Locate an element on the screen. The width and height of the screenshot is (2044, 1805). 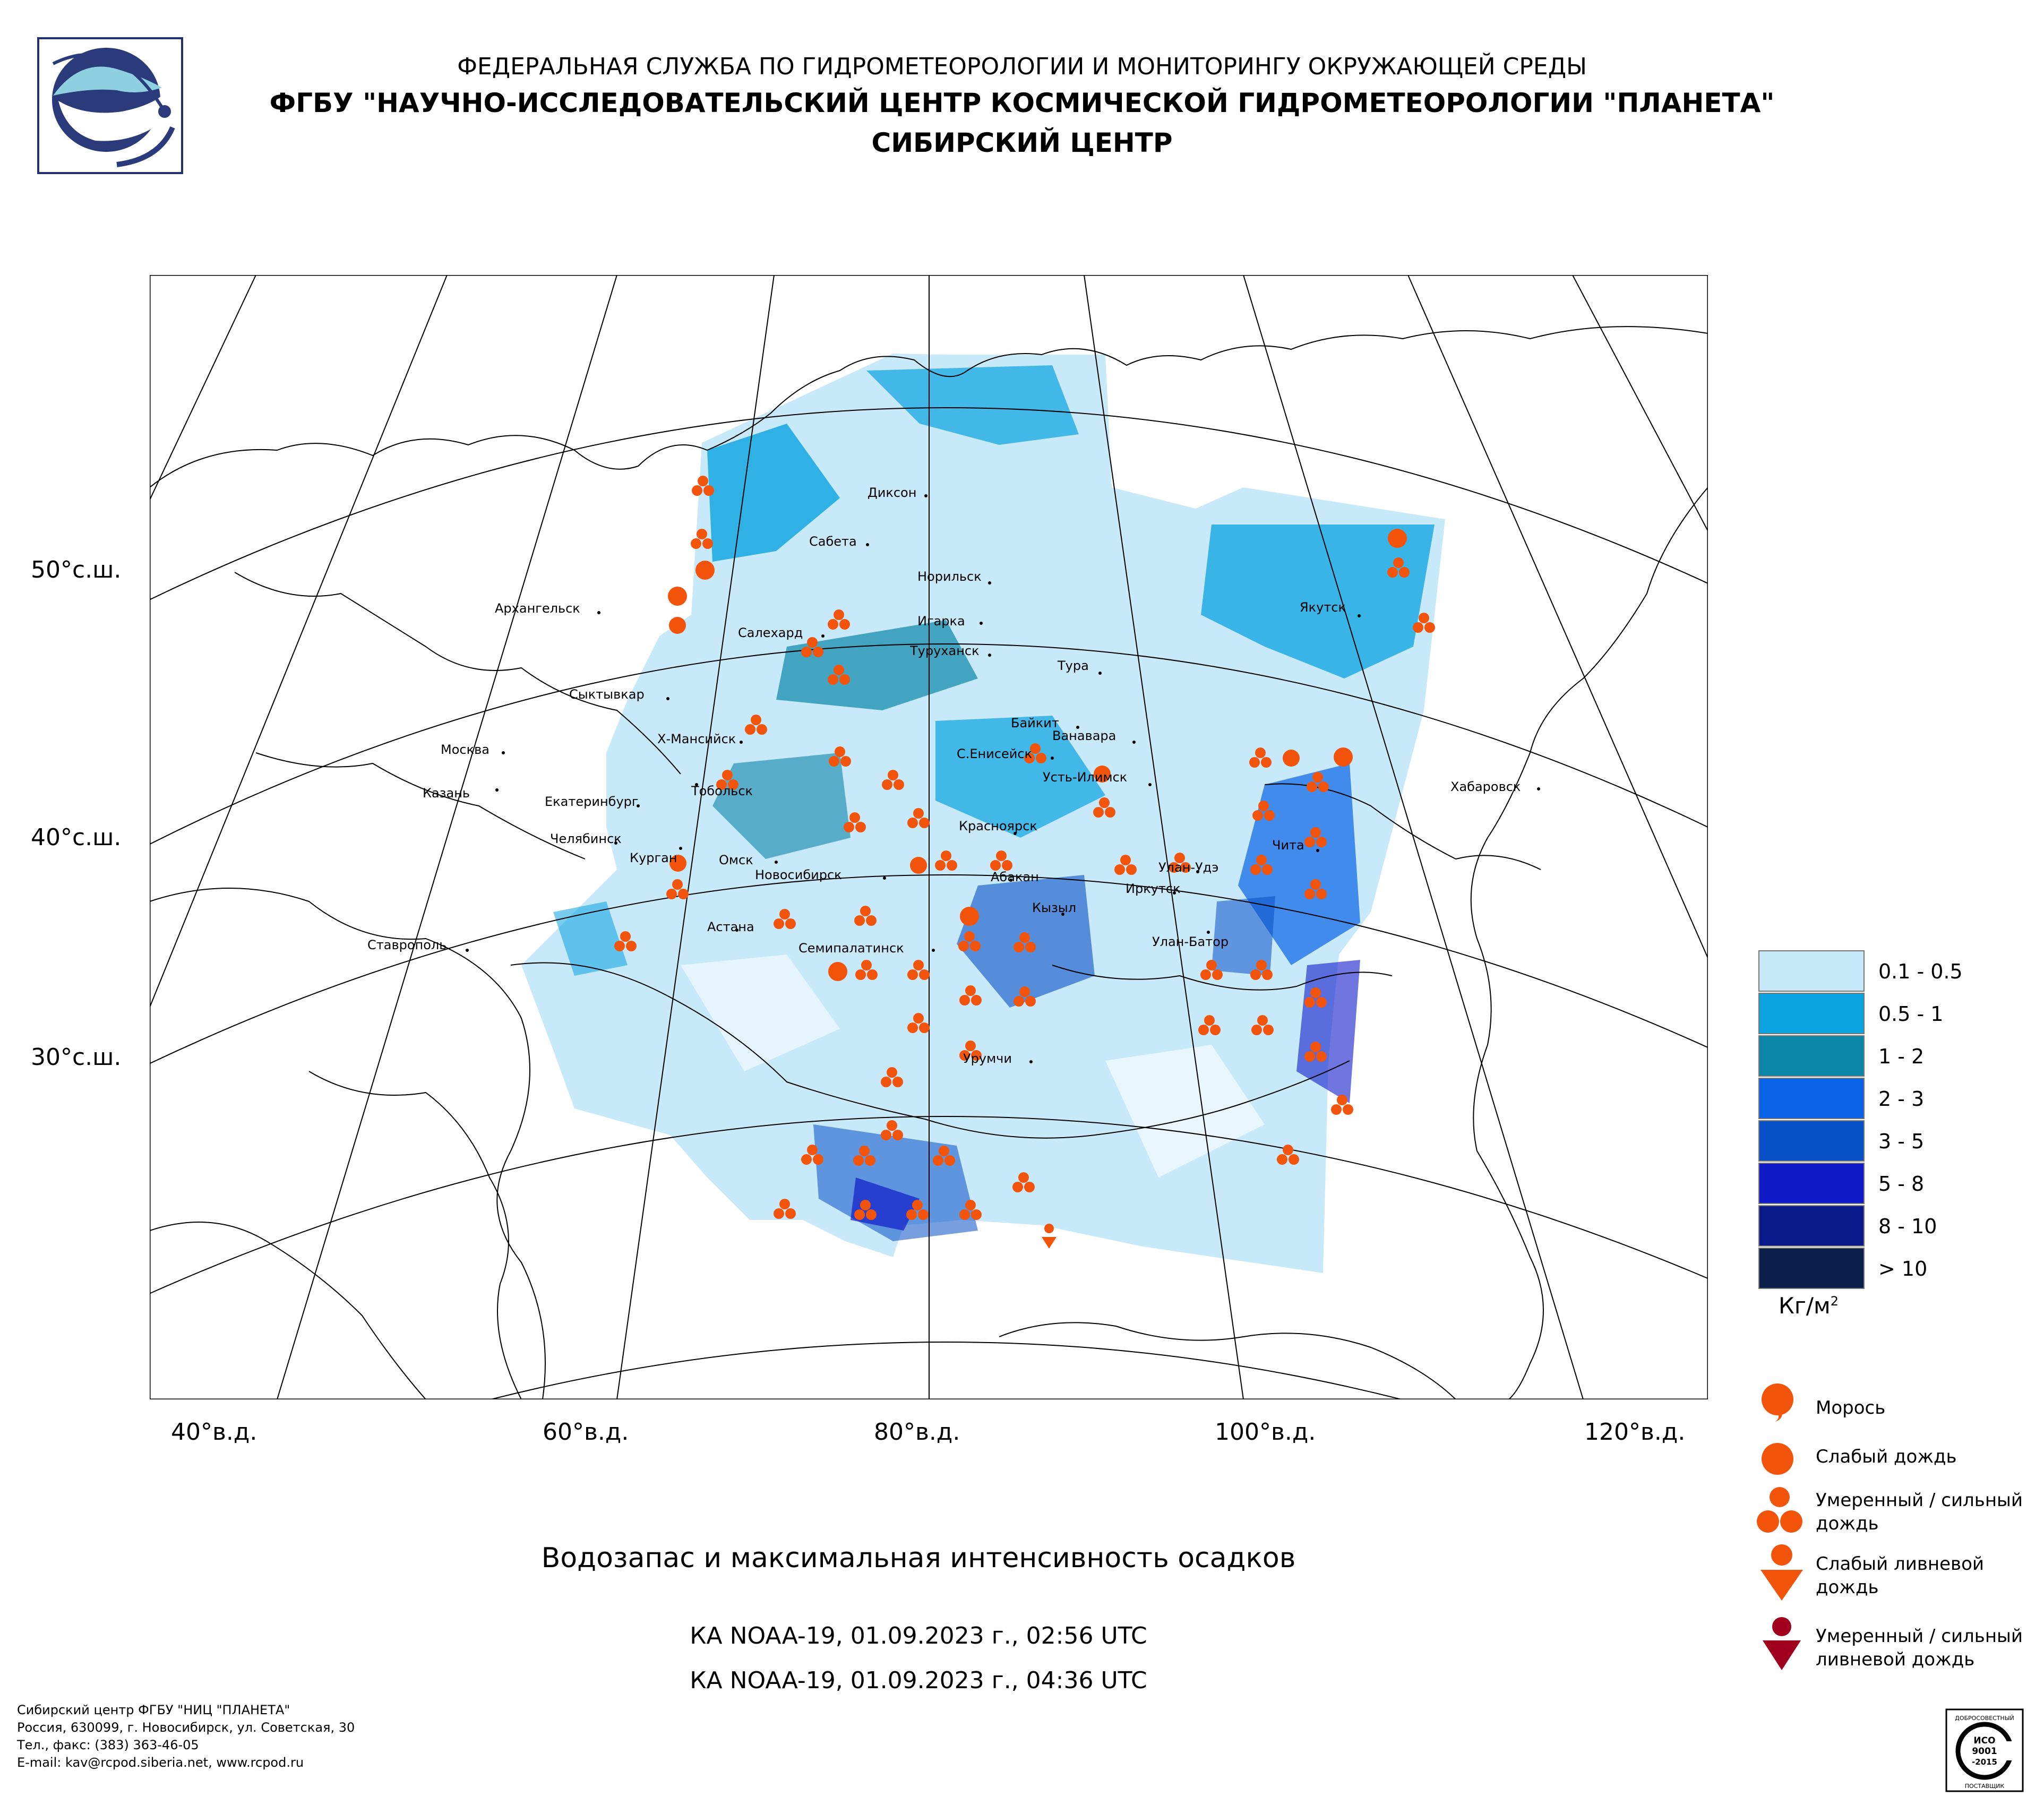
svg-text: Улан-Удэ is located at coordinates (1188, 867).